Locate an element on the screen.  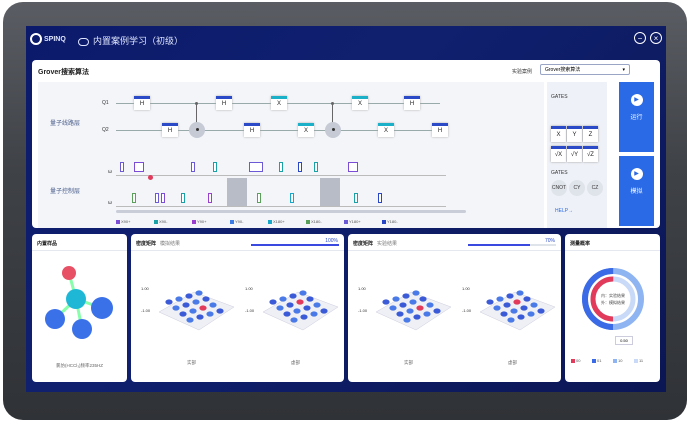
wire-q2 is located at coordinates (278, 130).